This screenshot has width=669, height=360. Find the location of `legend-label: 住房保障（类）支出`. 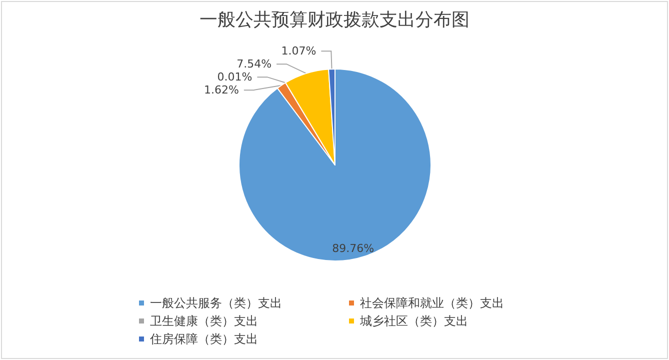

legend-label: 住房保障（类）支出 is located at coordinates (203, 339).